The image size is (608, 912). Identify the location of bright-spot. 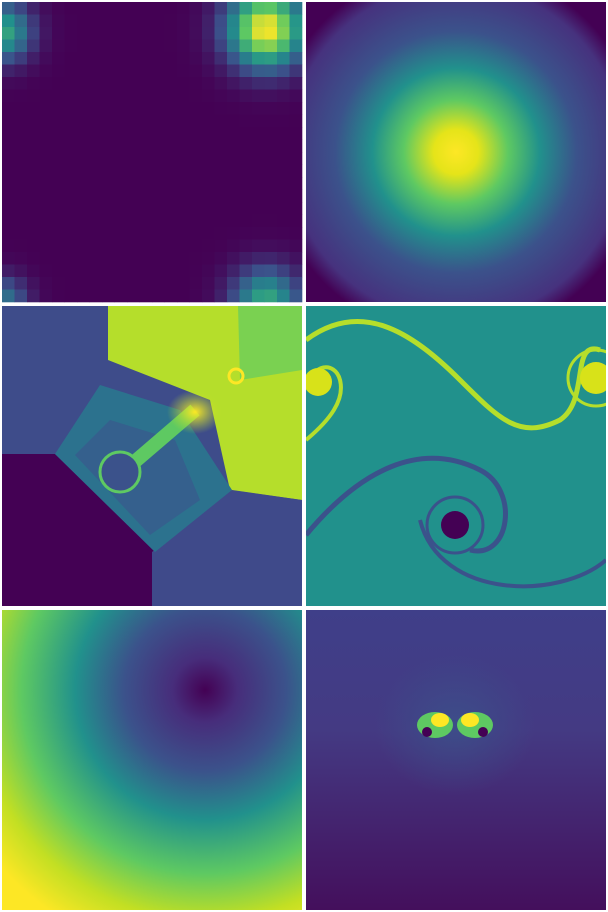
(195, 412).